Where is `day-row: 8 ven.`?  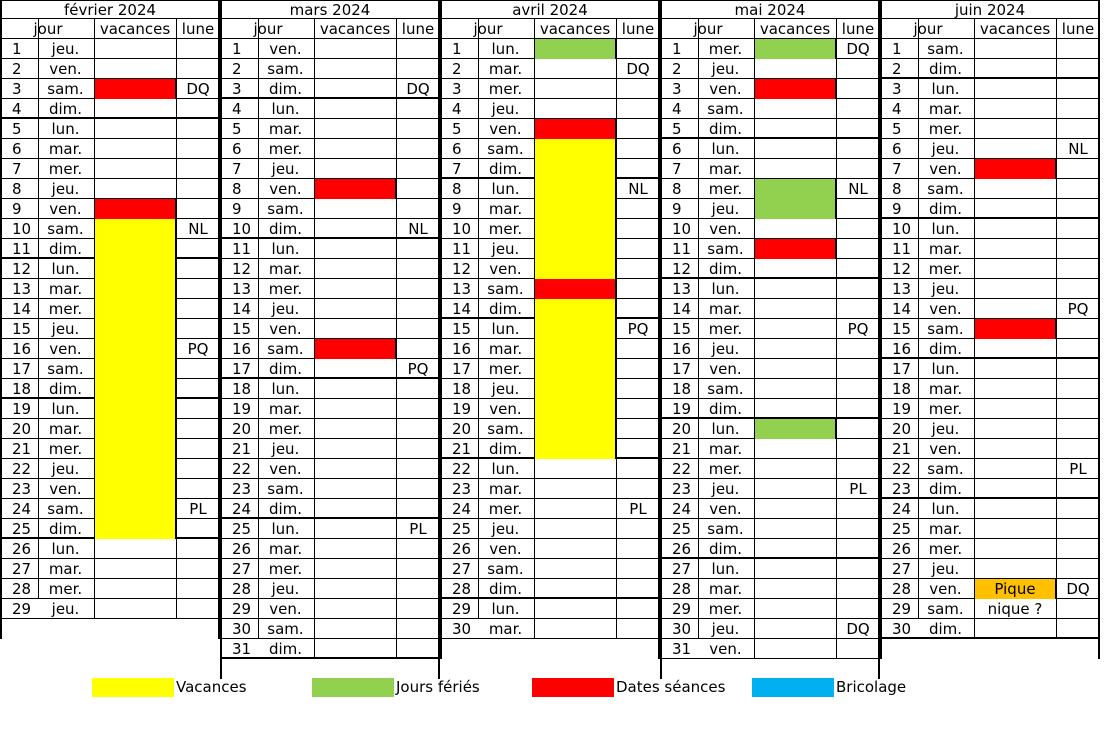
day-row: 8 ven. is located at coordinates (330, 189).